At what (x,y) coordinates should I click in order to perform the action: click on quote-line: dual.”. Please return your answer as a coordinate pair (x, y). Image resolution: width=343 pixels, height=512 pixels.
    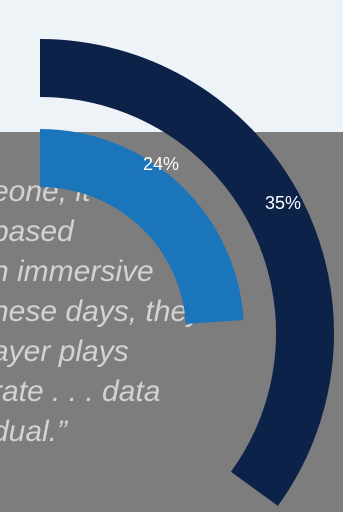
    Looking at the image, I should click on (34, 431).